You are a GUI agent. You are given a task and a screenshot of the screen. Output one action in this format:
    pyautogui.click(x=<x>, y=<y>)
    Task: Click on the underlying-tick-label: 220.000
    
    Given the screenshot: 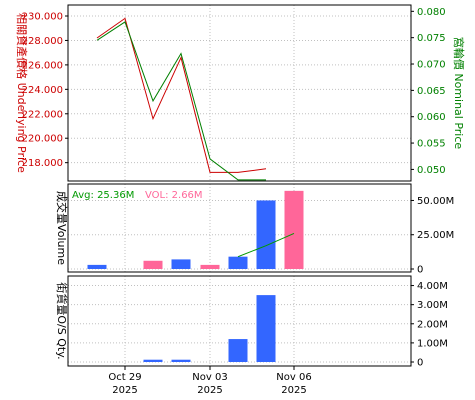 What is the action you would take?
    pyautogui.click(x=42, y=139)
    